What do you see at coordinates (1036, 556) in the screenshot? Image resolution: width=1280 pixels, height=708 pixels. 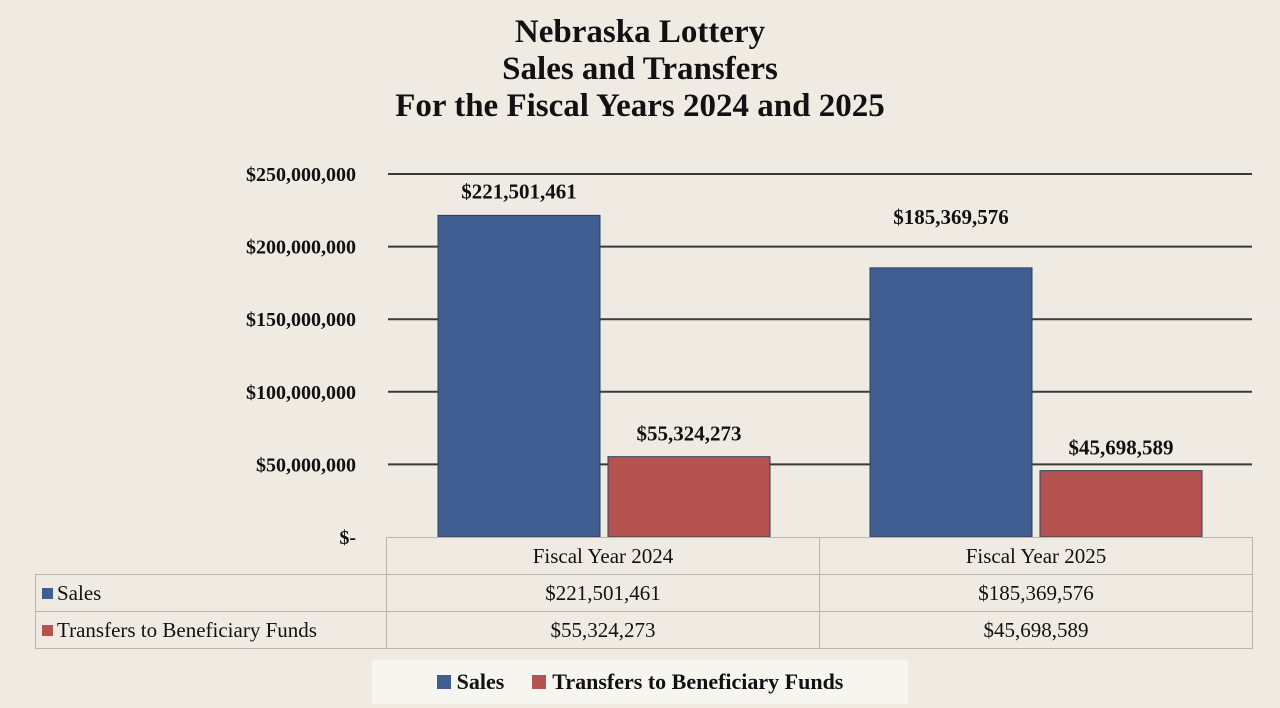 I see `column-header-fy2025: Fiscal Year 2025` at bounding box center [1036, 556].